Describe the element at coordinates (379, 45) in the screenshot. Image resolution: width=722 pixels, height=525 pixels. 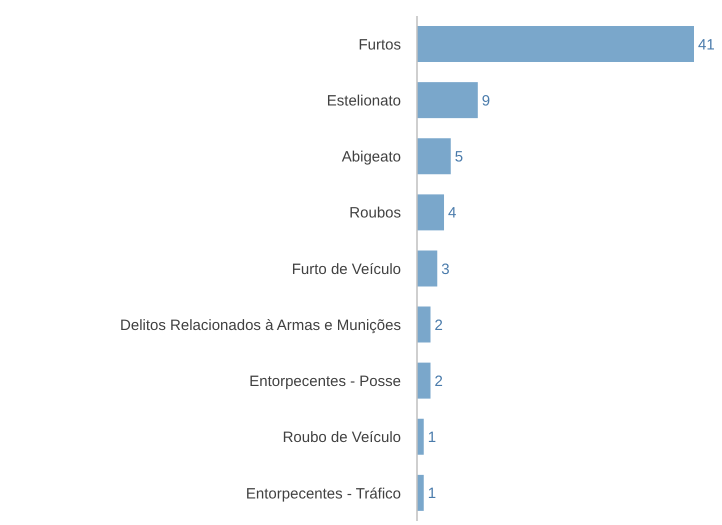
I see `y-tick-label: Furtos` at that location.